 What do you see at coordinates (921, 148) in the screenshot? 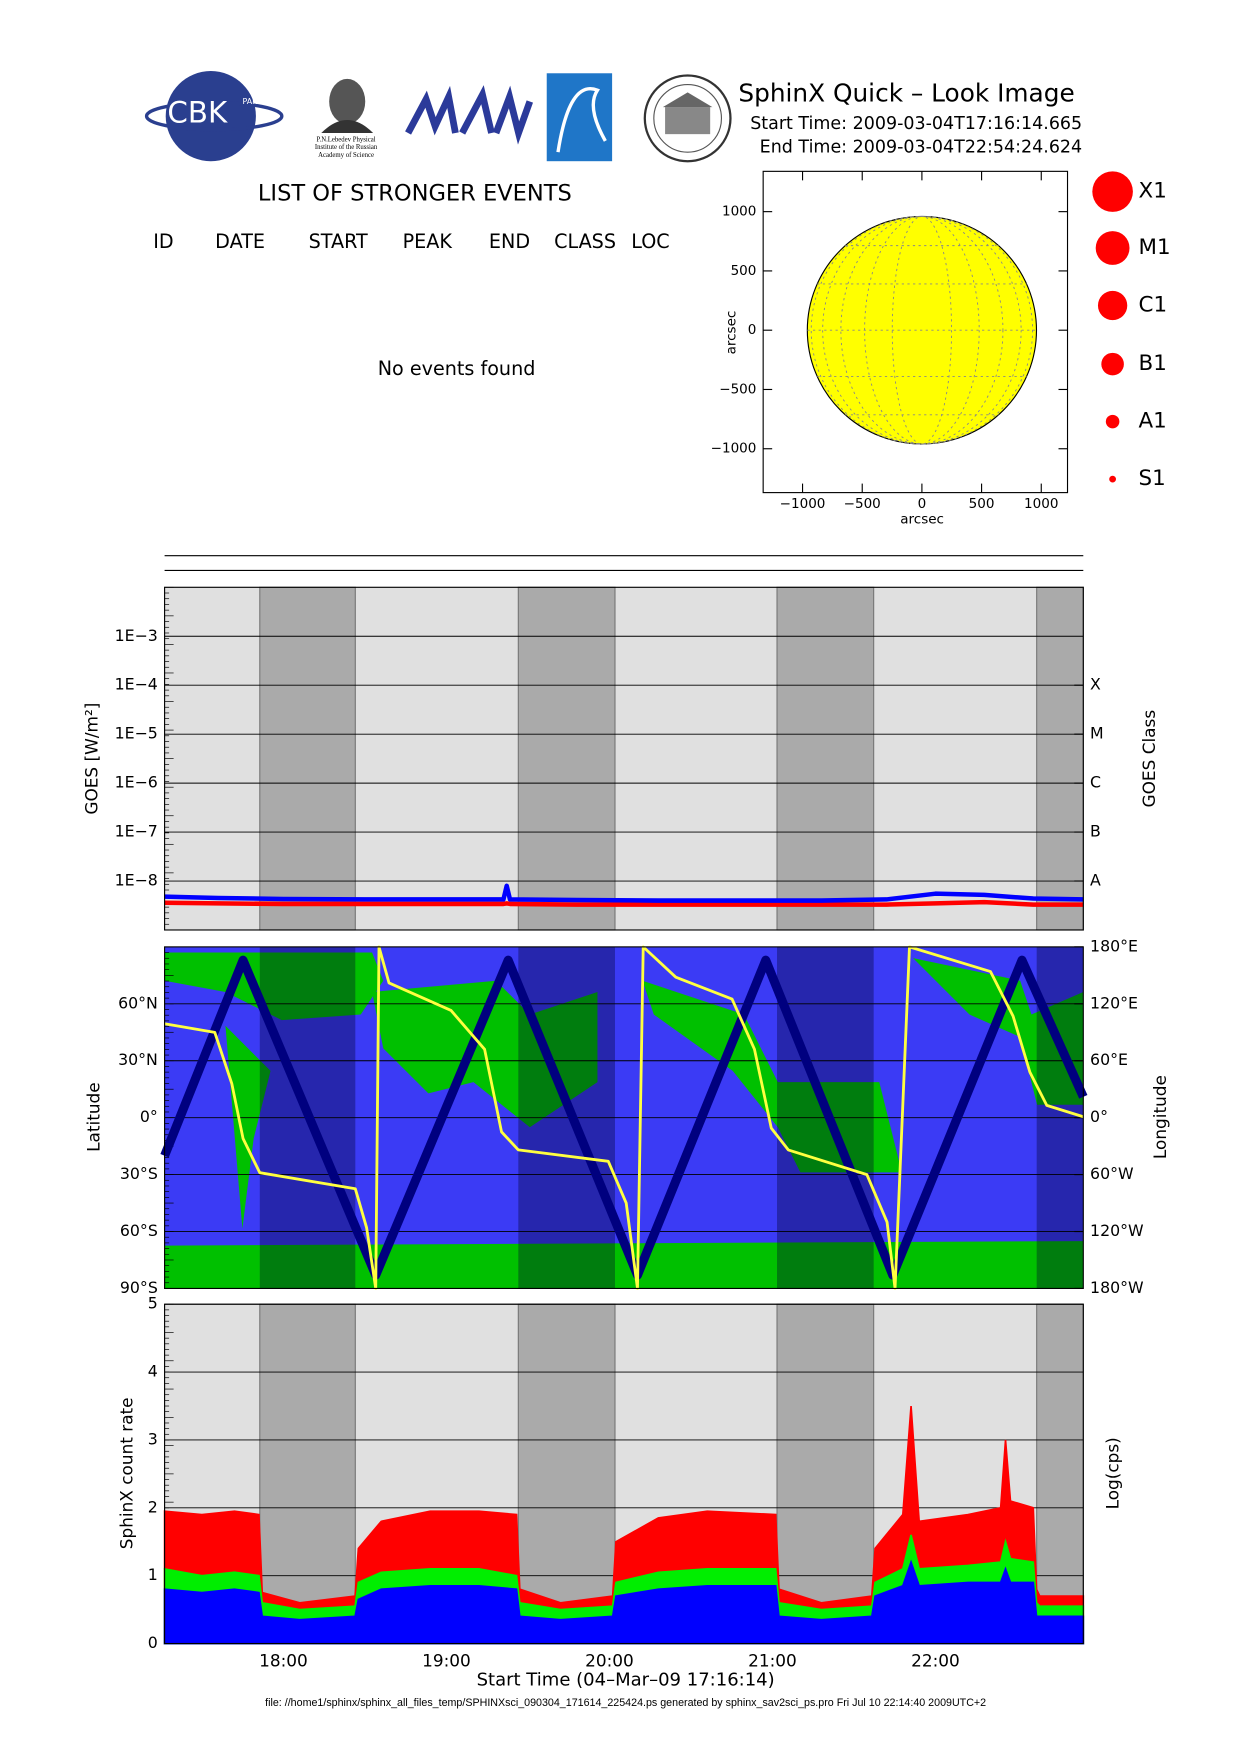
I see `end-time: End Time: 2009-03-04T22:54:24.624` at bounding box center [921, 148].